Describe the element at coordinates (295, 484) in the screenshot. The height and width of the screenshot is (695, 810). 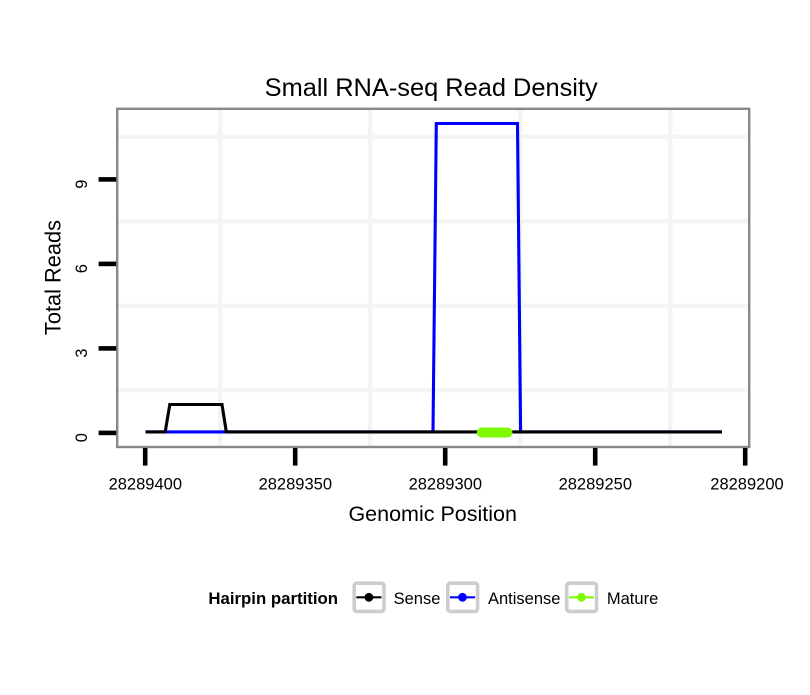
I see `svg-text: 28289350` at that location.